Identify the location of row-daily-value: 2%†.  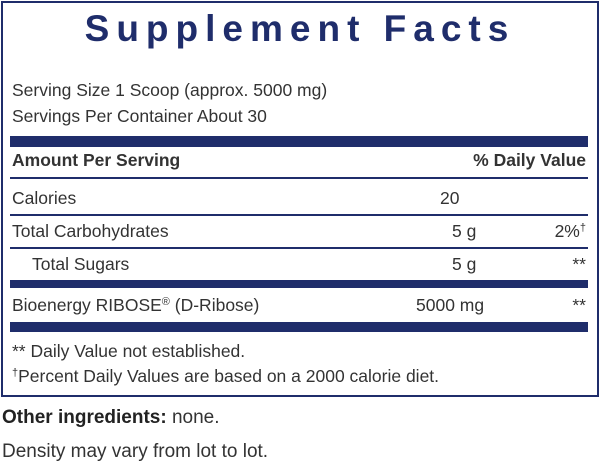
(570, 231).